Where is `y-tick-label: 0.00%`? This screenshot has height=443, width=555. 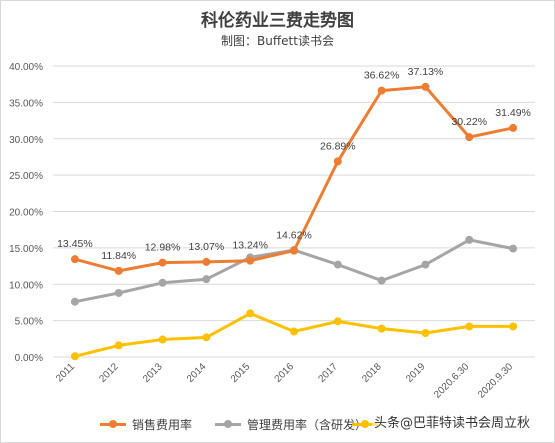 y-tick-label: 0.00% is located at coordinates (29, 358).